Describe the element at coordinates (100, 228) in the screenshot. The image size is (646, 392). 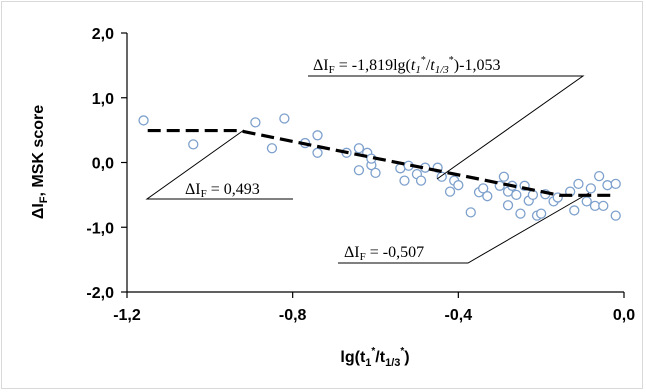
I see `y-tick-label: -1,0` at that location.